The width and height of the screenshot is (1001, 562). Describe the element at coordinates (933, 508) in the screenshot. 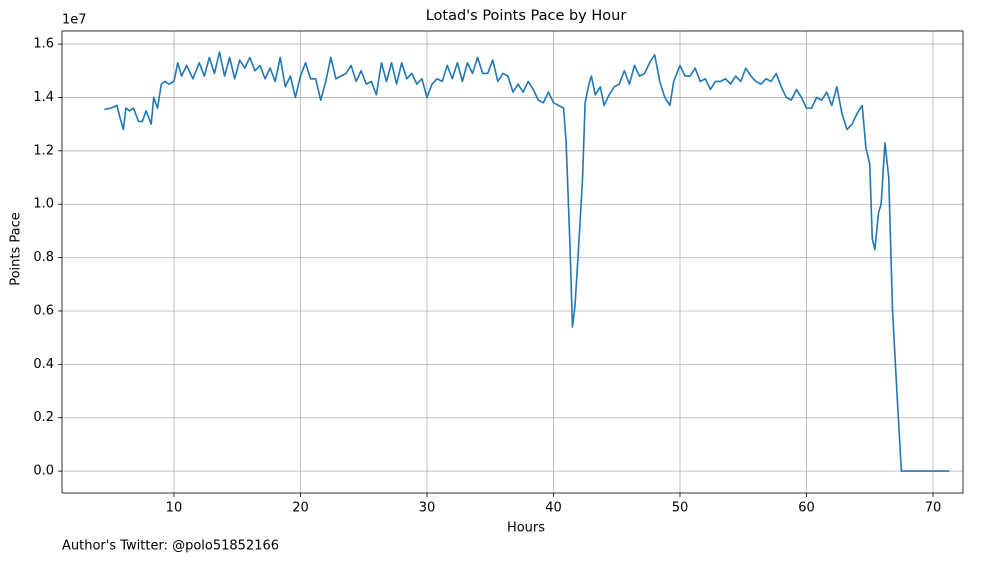

I see `x-tick-label: 70` at that location.